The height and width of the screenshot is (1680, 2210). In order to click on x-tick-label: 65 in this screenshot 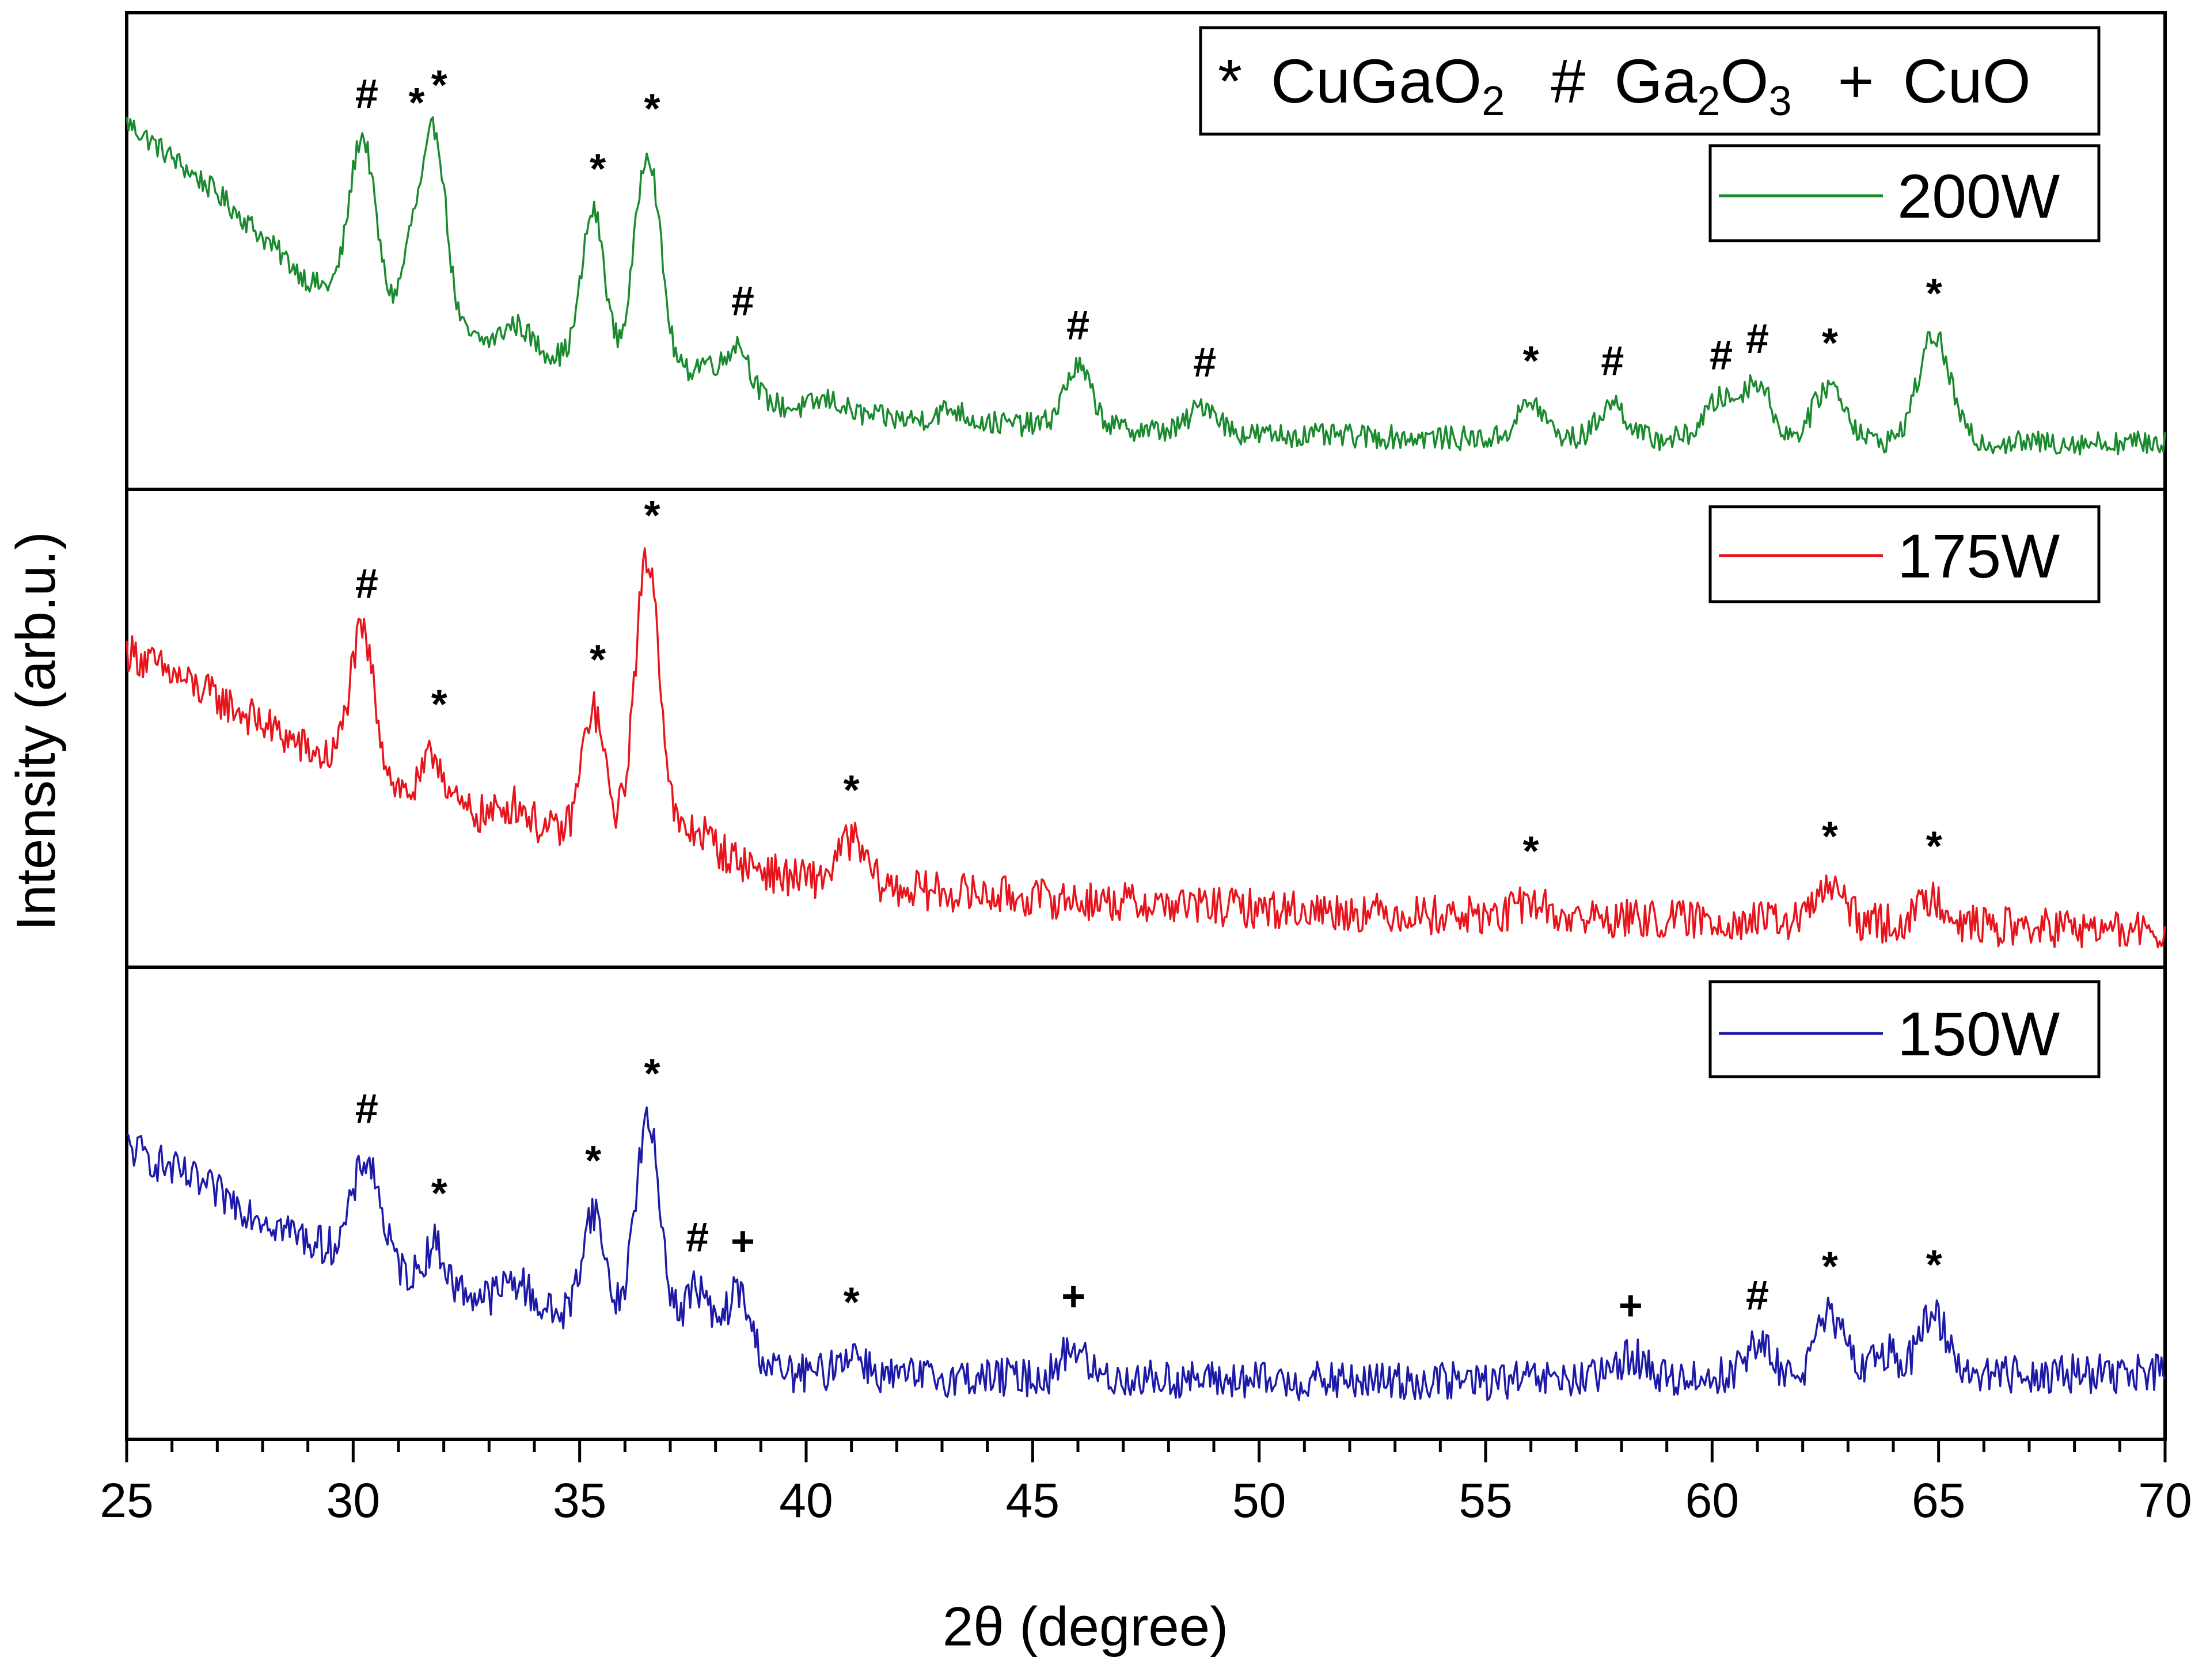, I will do `click(1939, 1500)`.